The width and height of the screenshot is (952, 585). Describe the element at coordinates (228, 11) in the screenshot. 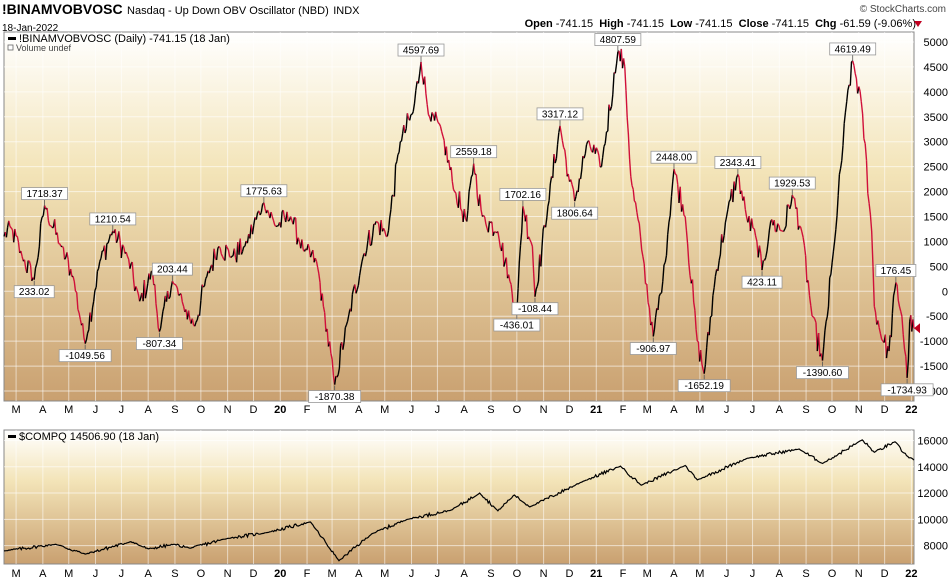

I see `symbol-name: Nasdaq - Up Down OBV Oscillator (NBD)` at that location.